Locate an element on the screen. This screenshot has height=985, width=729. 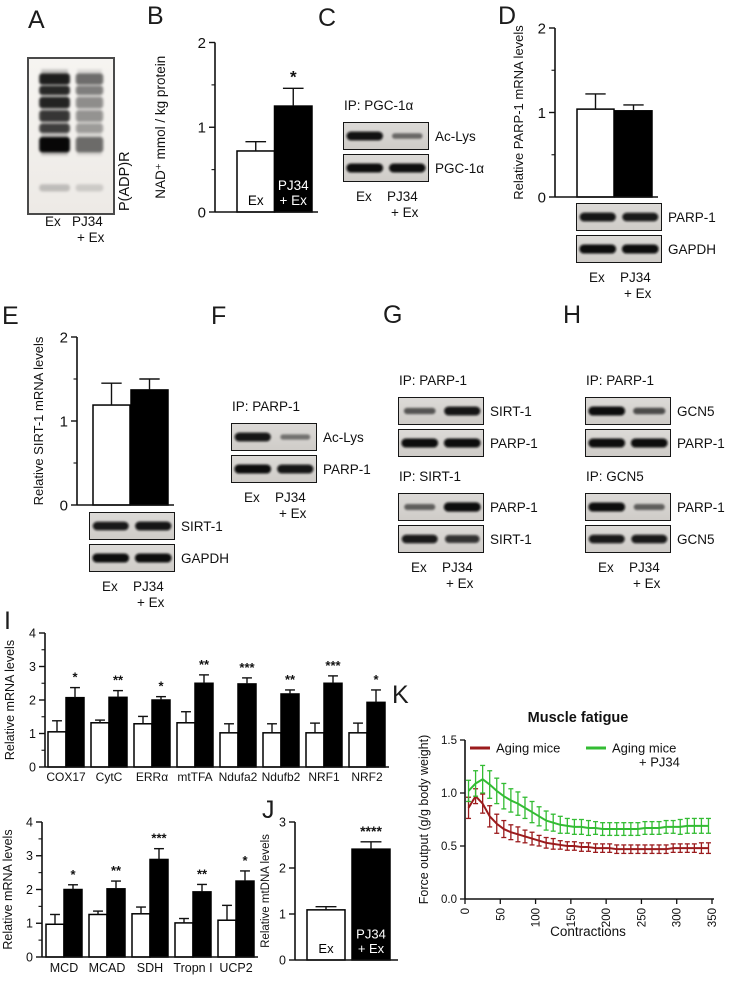
blot-strip-row: GCN5 is located at coordinates (657, 411).